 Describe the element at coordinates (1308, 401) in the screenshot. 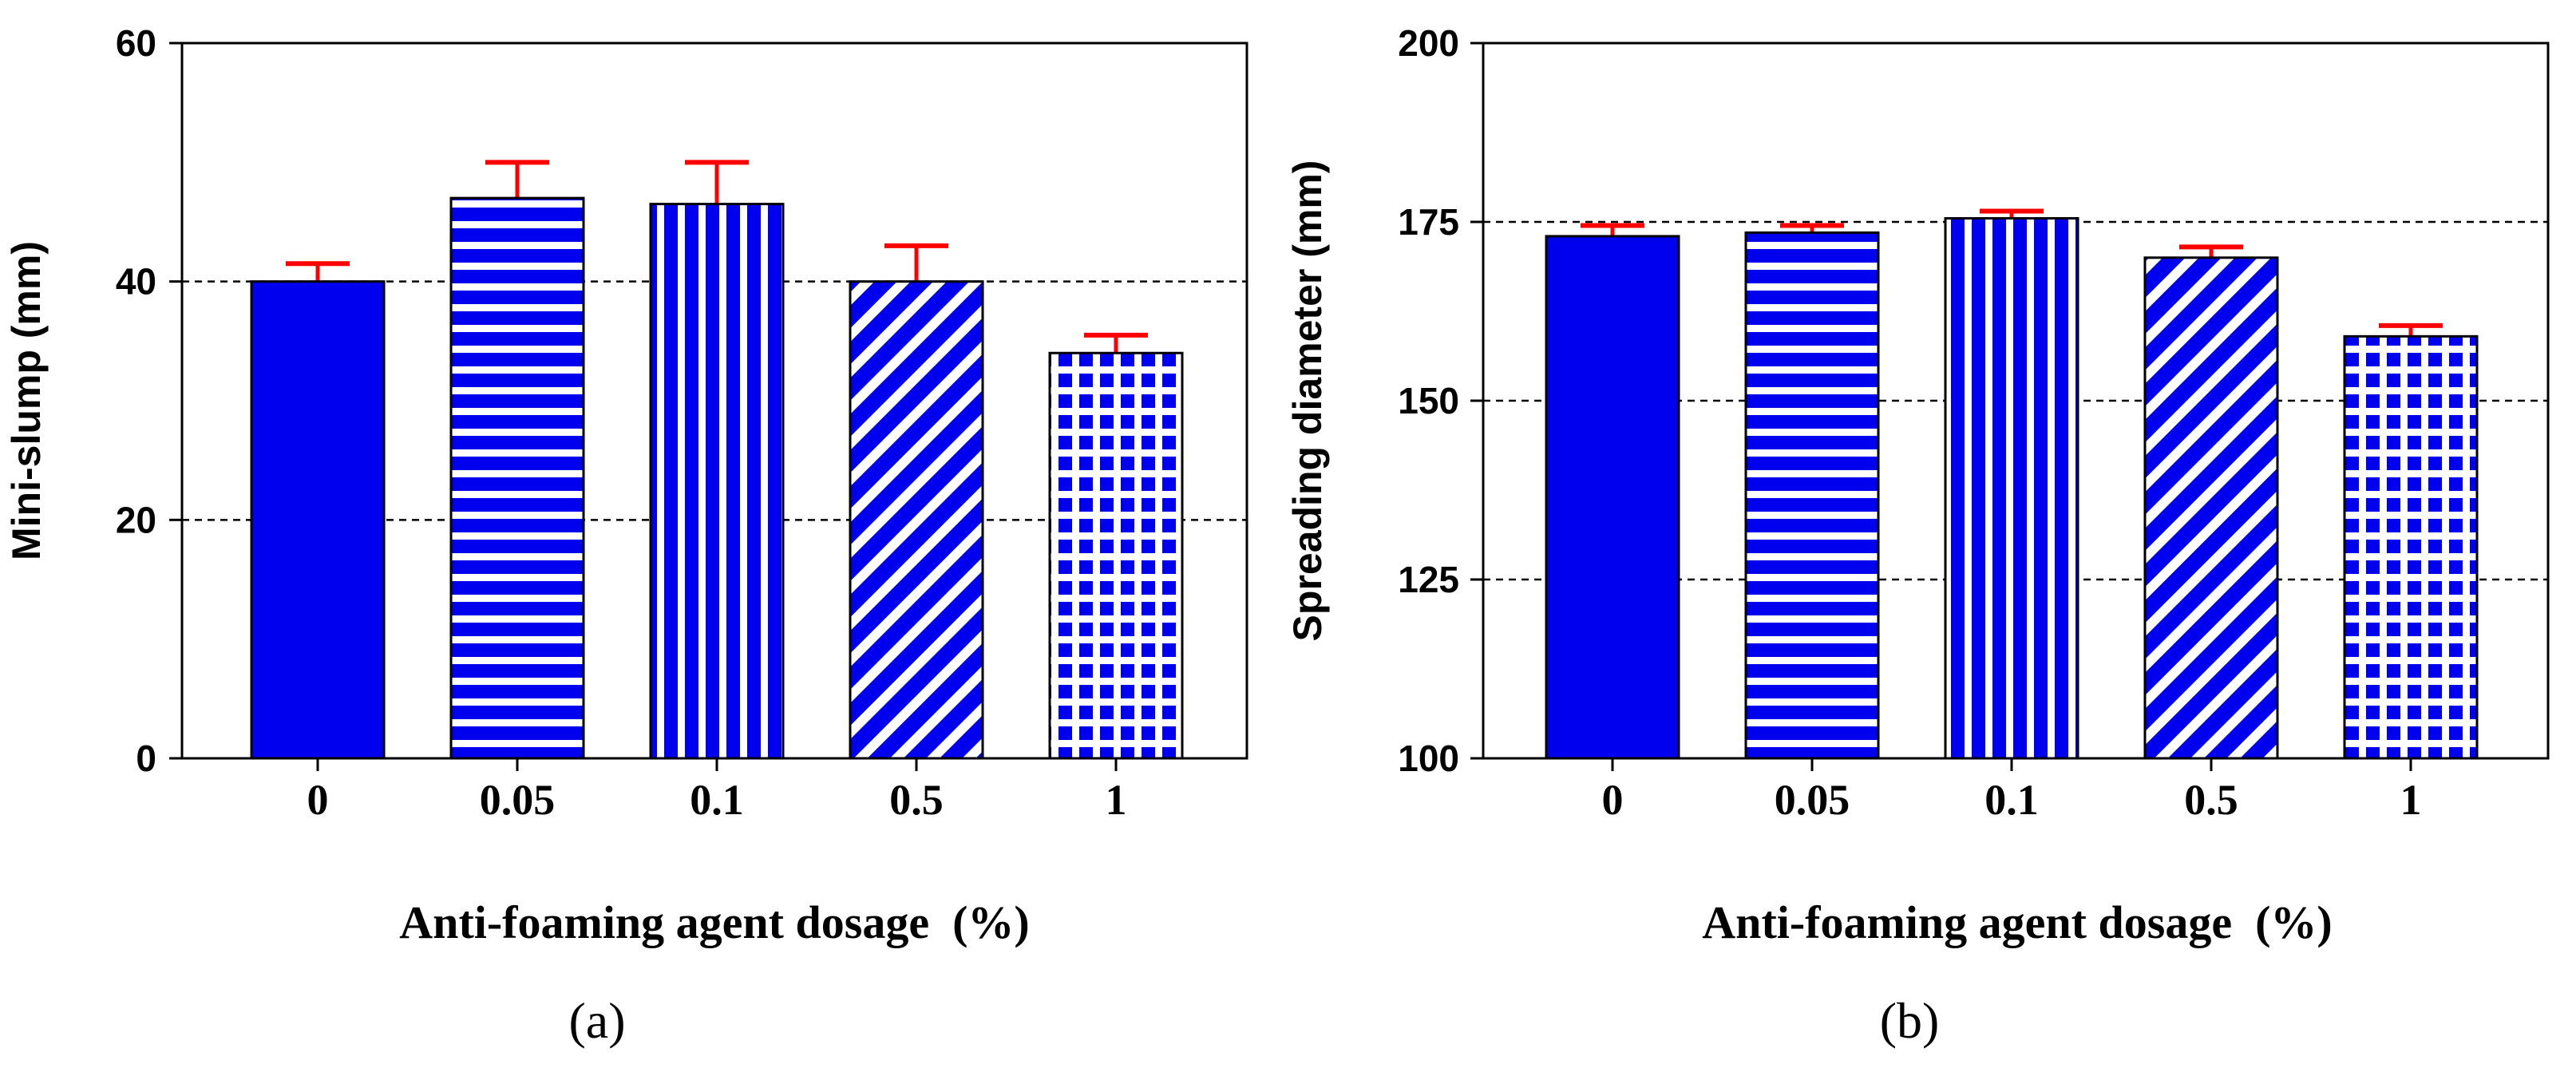

I see `y-axis-label: Spreading diameter (mm)` at that location.